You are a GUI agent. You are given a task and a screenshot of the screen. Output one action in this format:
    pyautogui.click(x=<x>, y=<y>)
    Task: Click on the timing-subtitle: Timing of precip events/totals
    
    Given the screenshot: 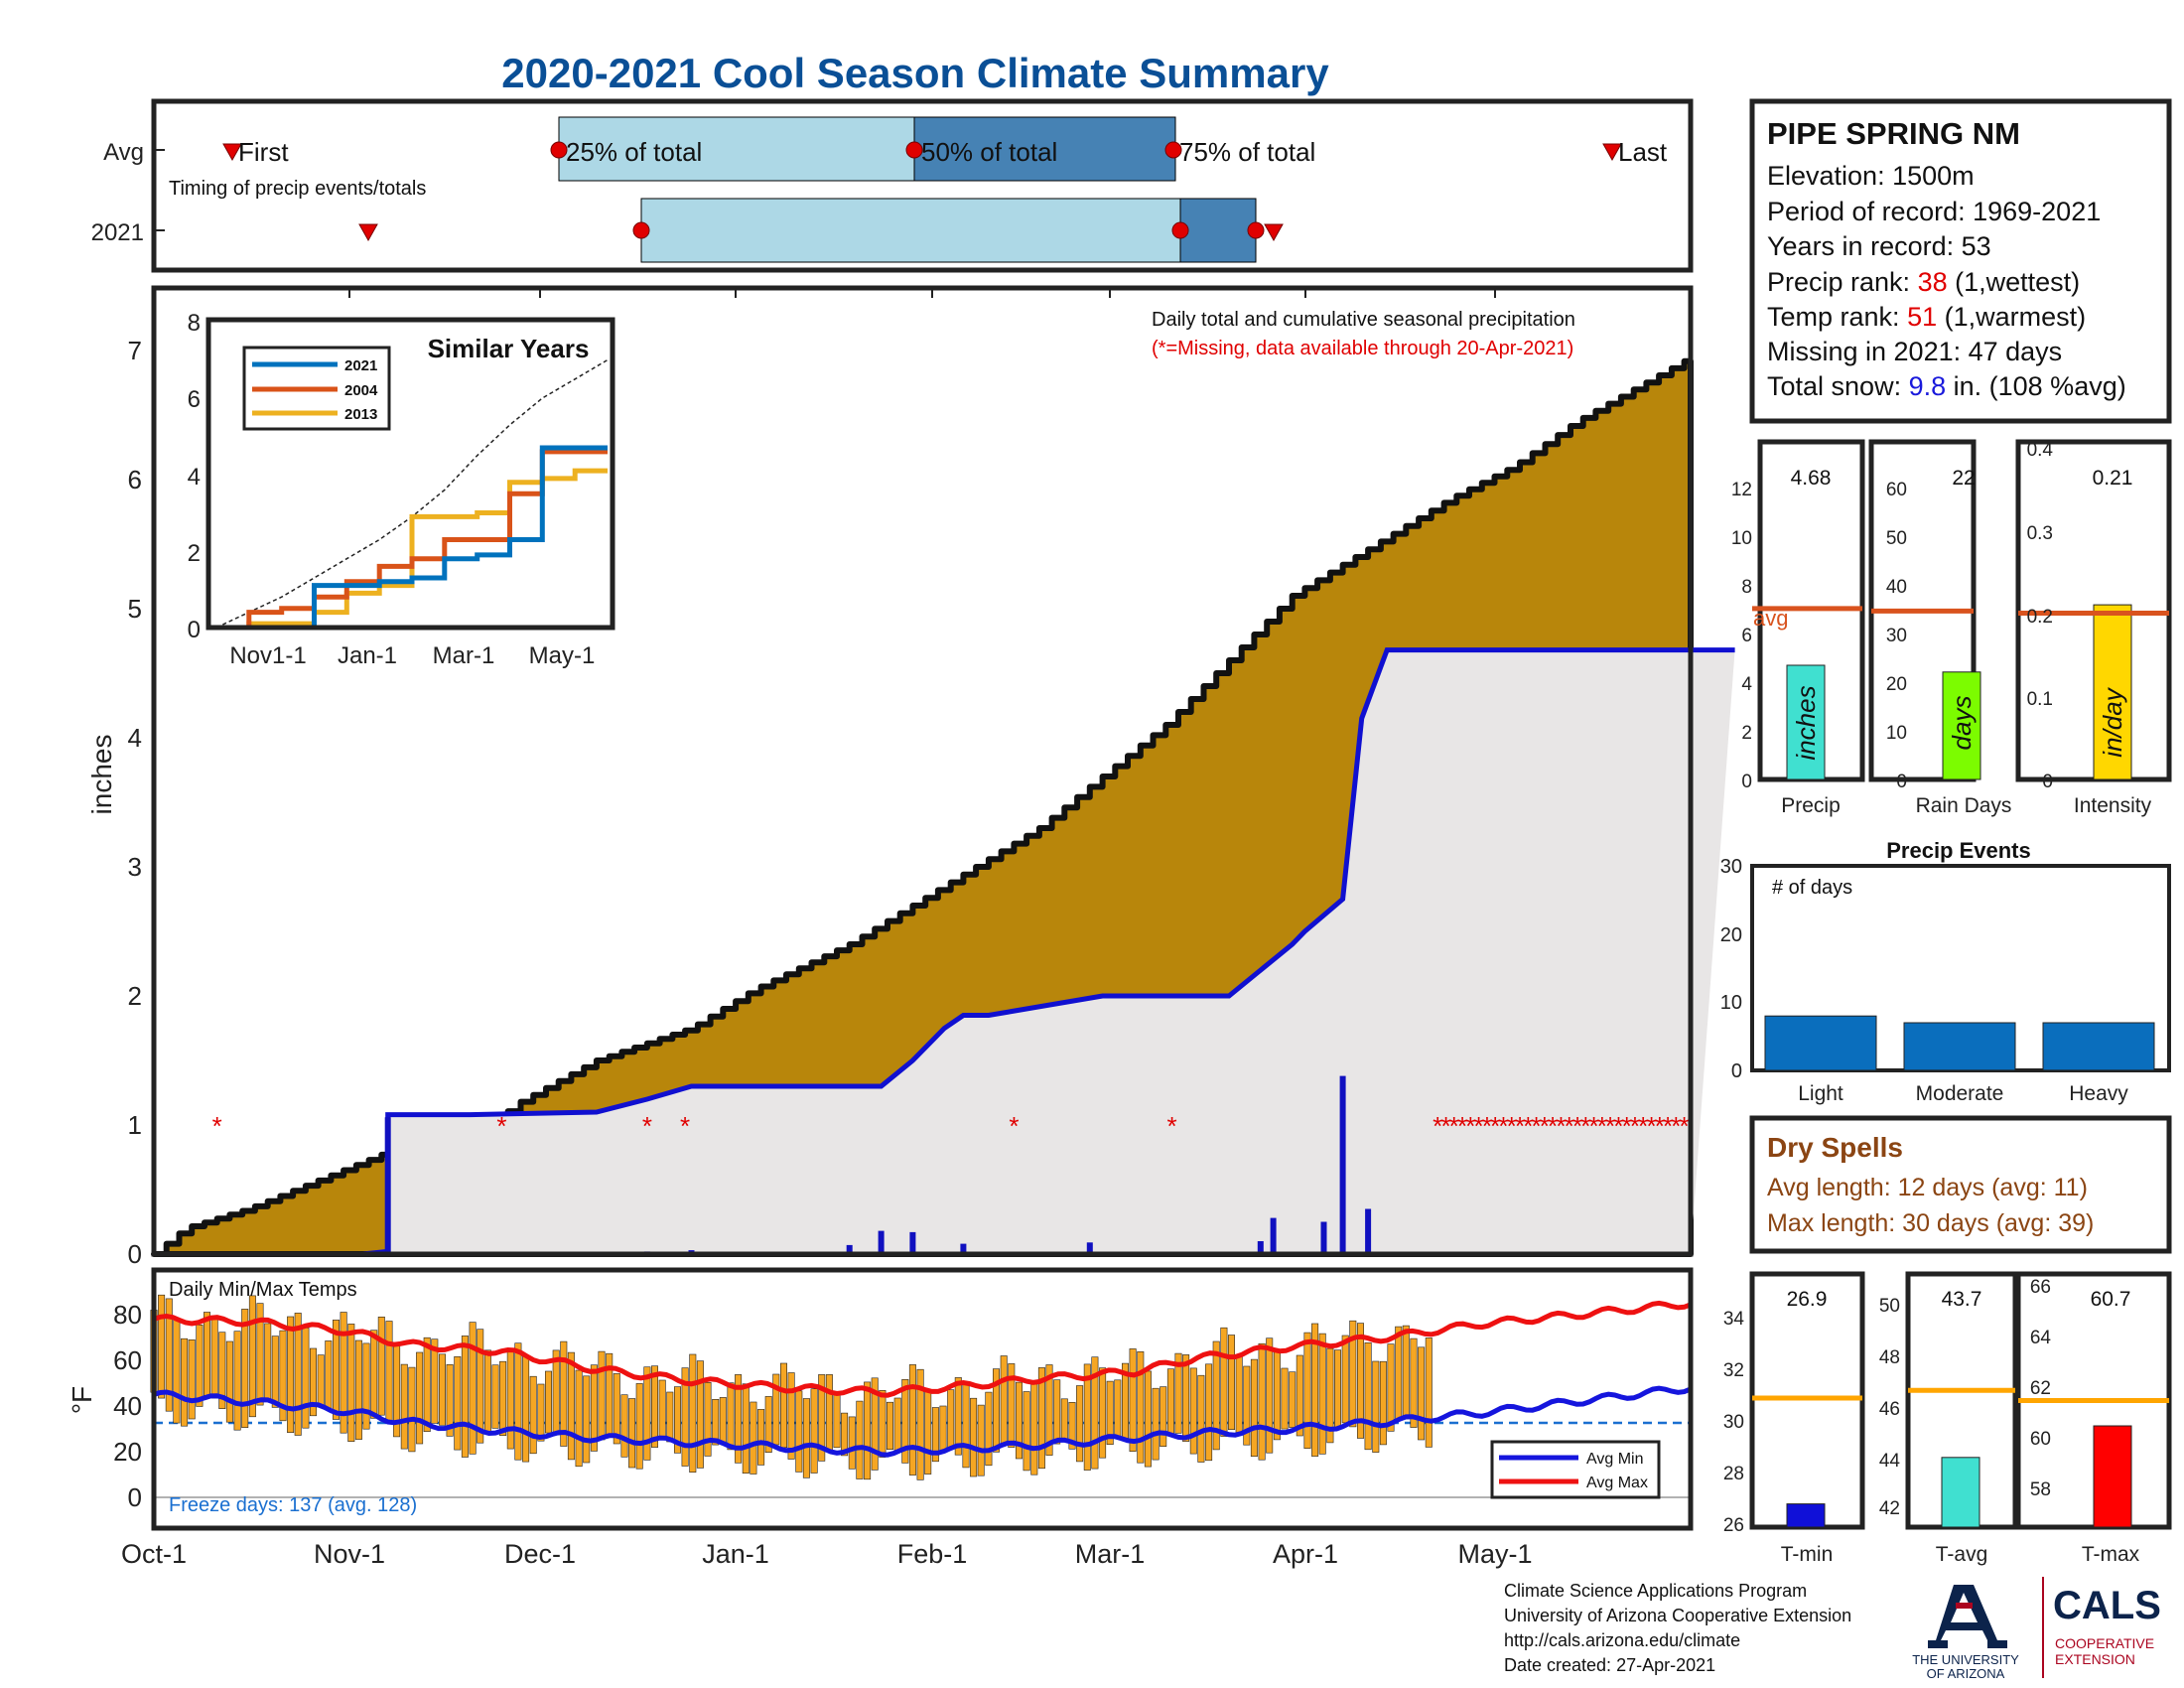 What is the action you would take?
    pyautogui.click(x=297, y=189)
    